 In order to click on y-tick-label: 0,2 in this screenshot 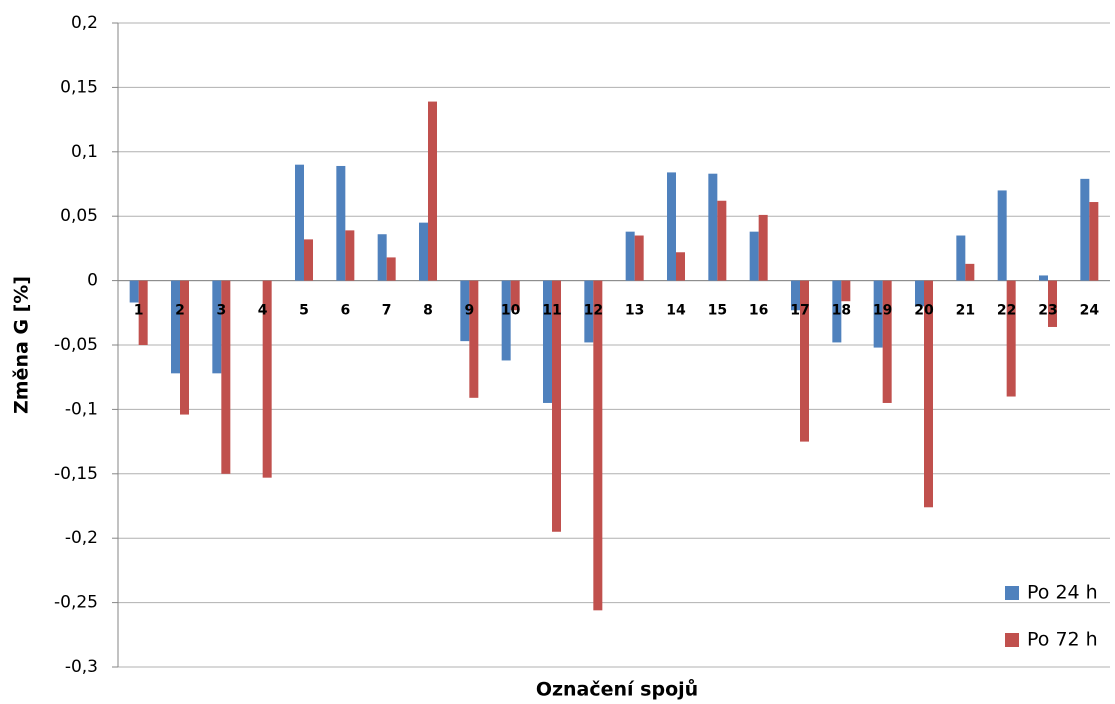, I will do `click(84, 23)`.